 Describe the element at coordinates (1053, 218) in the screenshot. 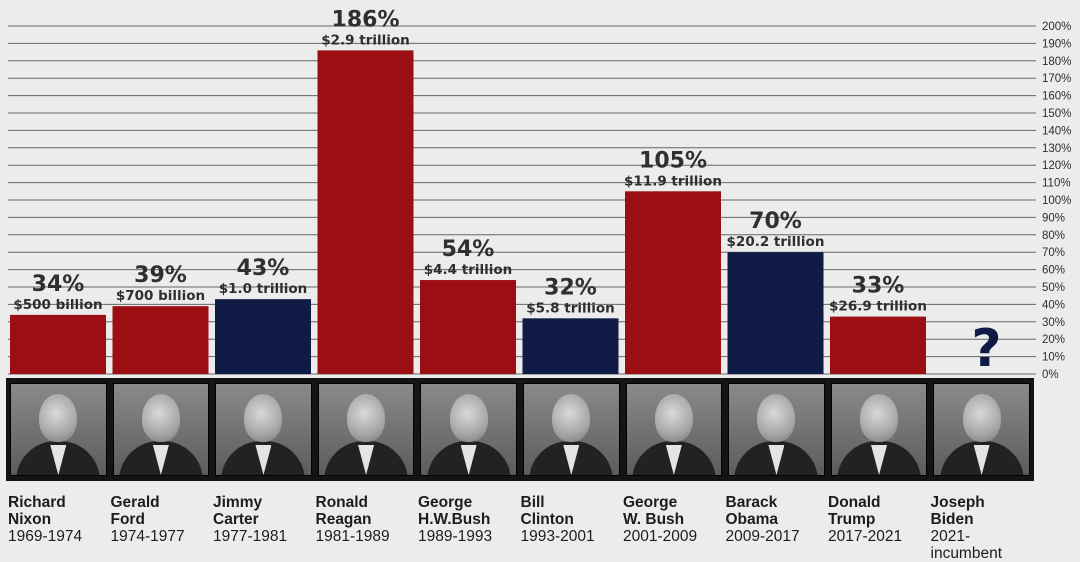

I see `y-tick-label: 90%` at that location.